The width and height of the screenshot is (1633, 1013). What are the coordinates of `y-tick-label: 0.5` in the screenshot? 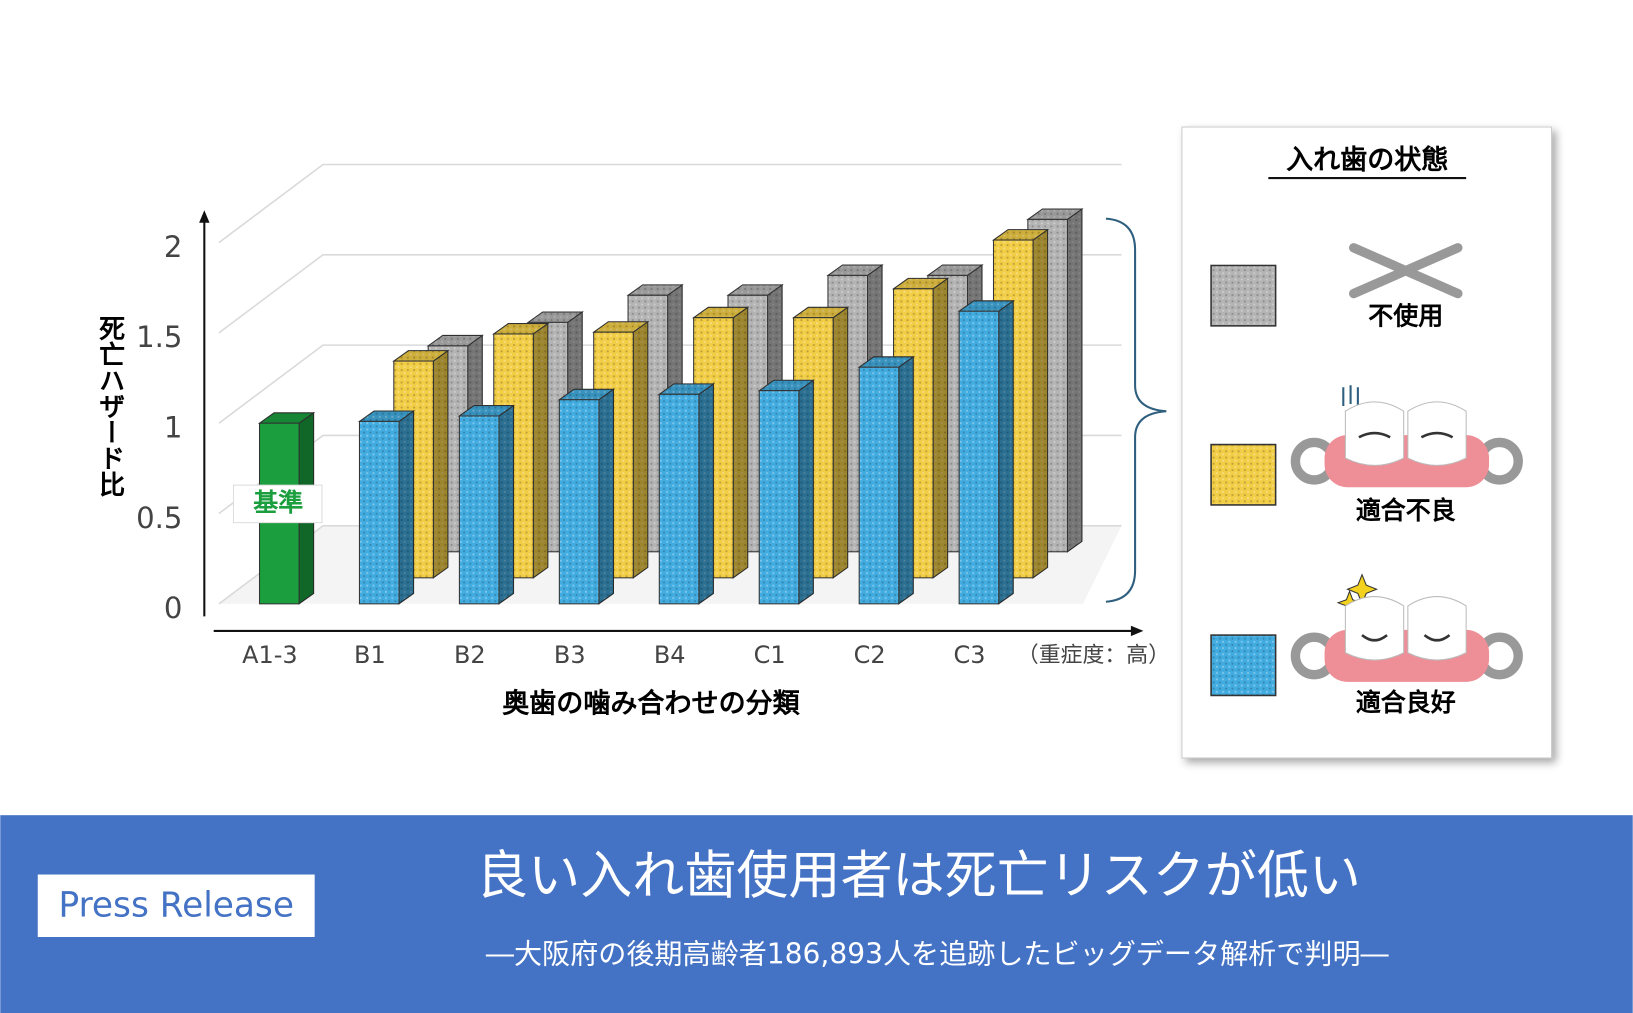 It's located at (159, 518).